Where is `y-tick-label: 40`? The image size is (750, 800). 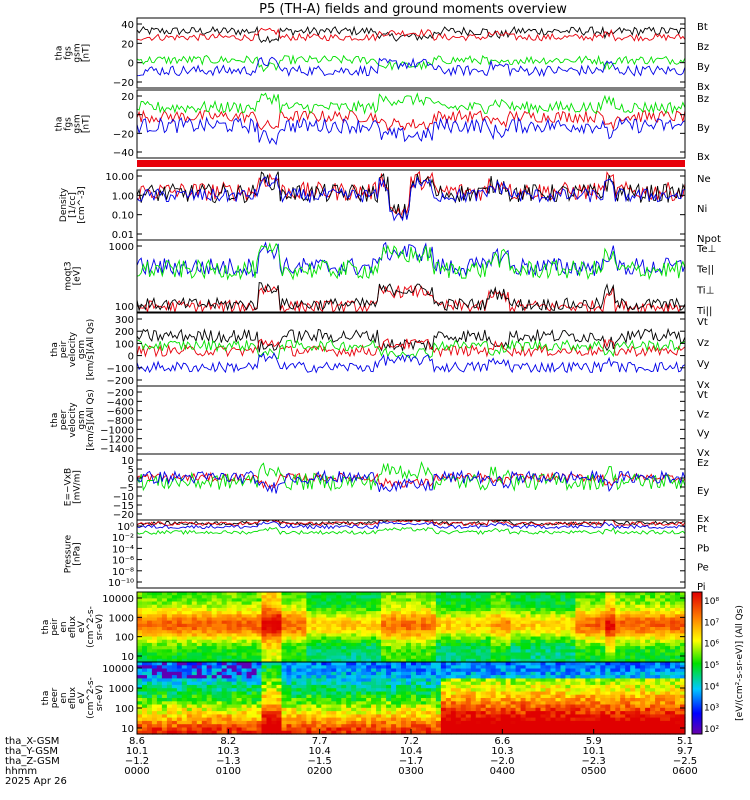
y-tick-label: 40 is located at coordinates (127, 25).